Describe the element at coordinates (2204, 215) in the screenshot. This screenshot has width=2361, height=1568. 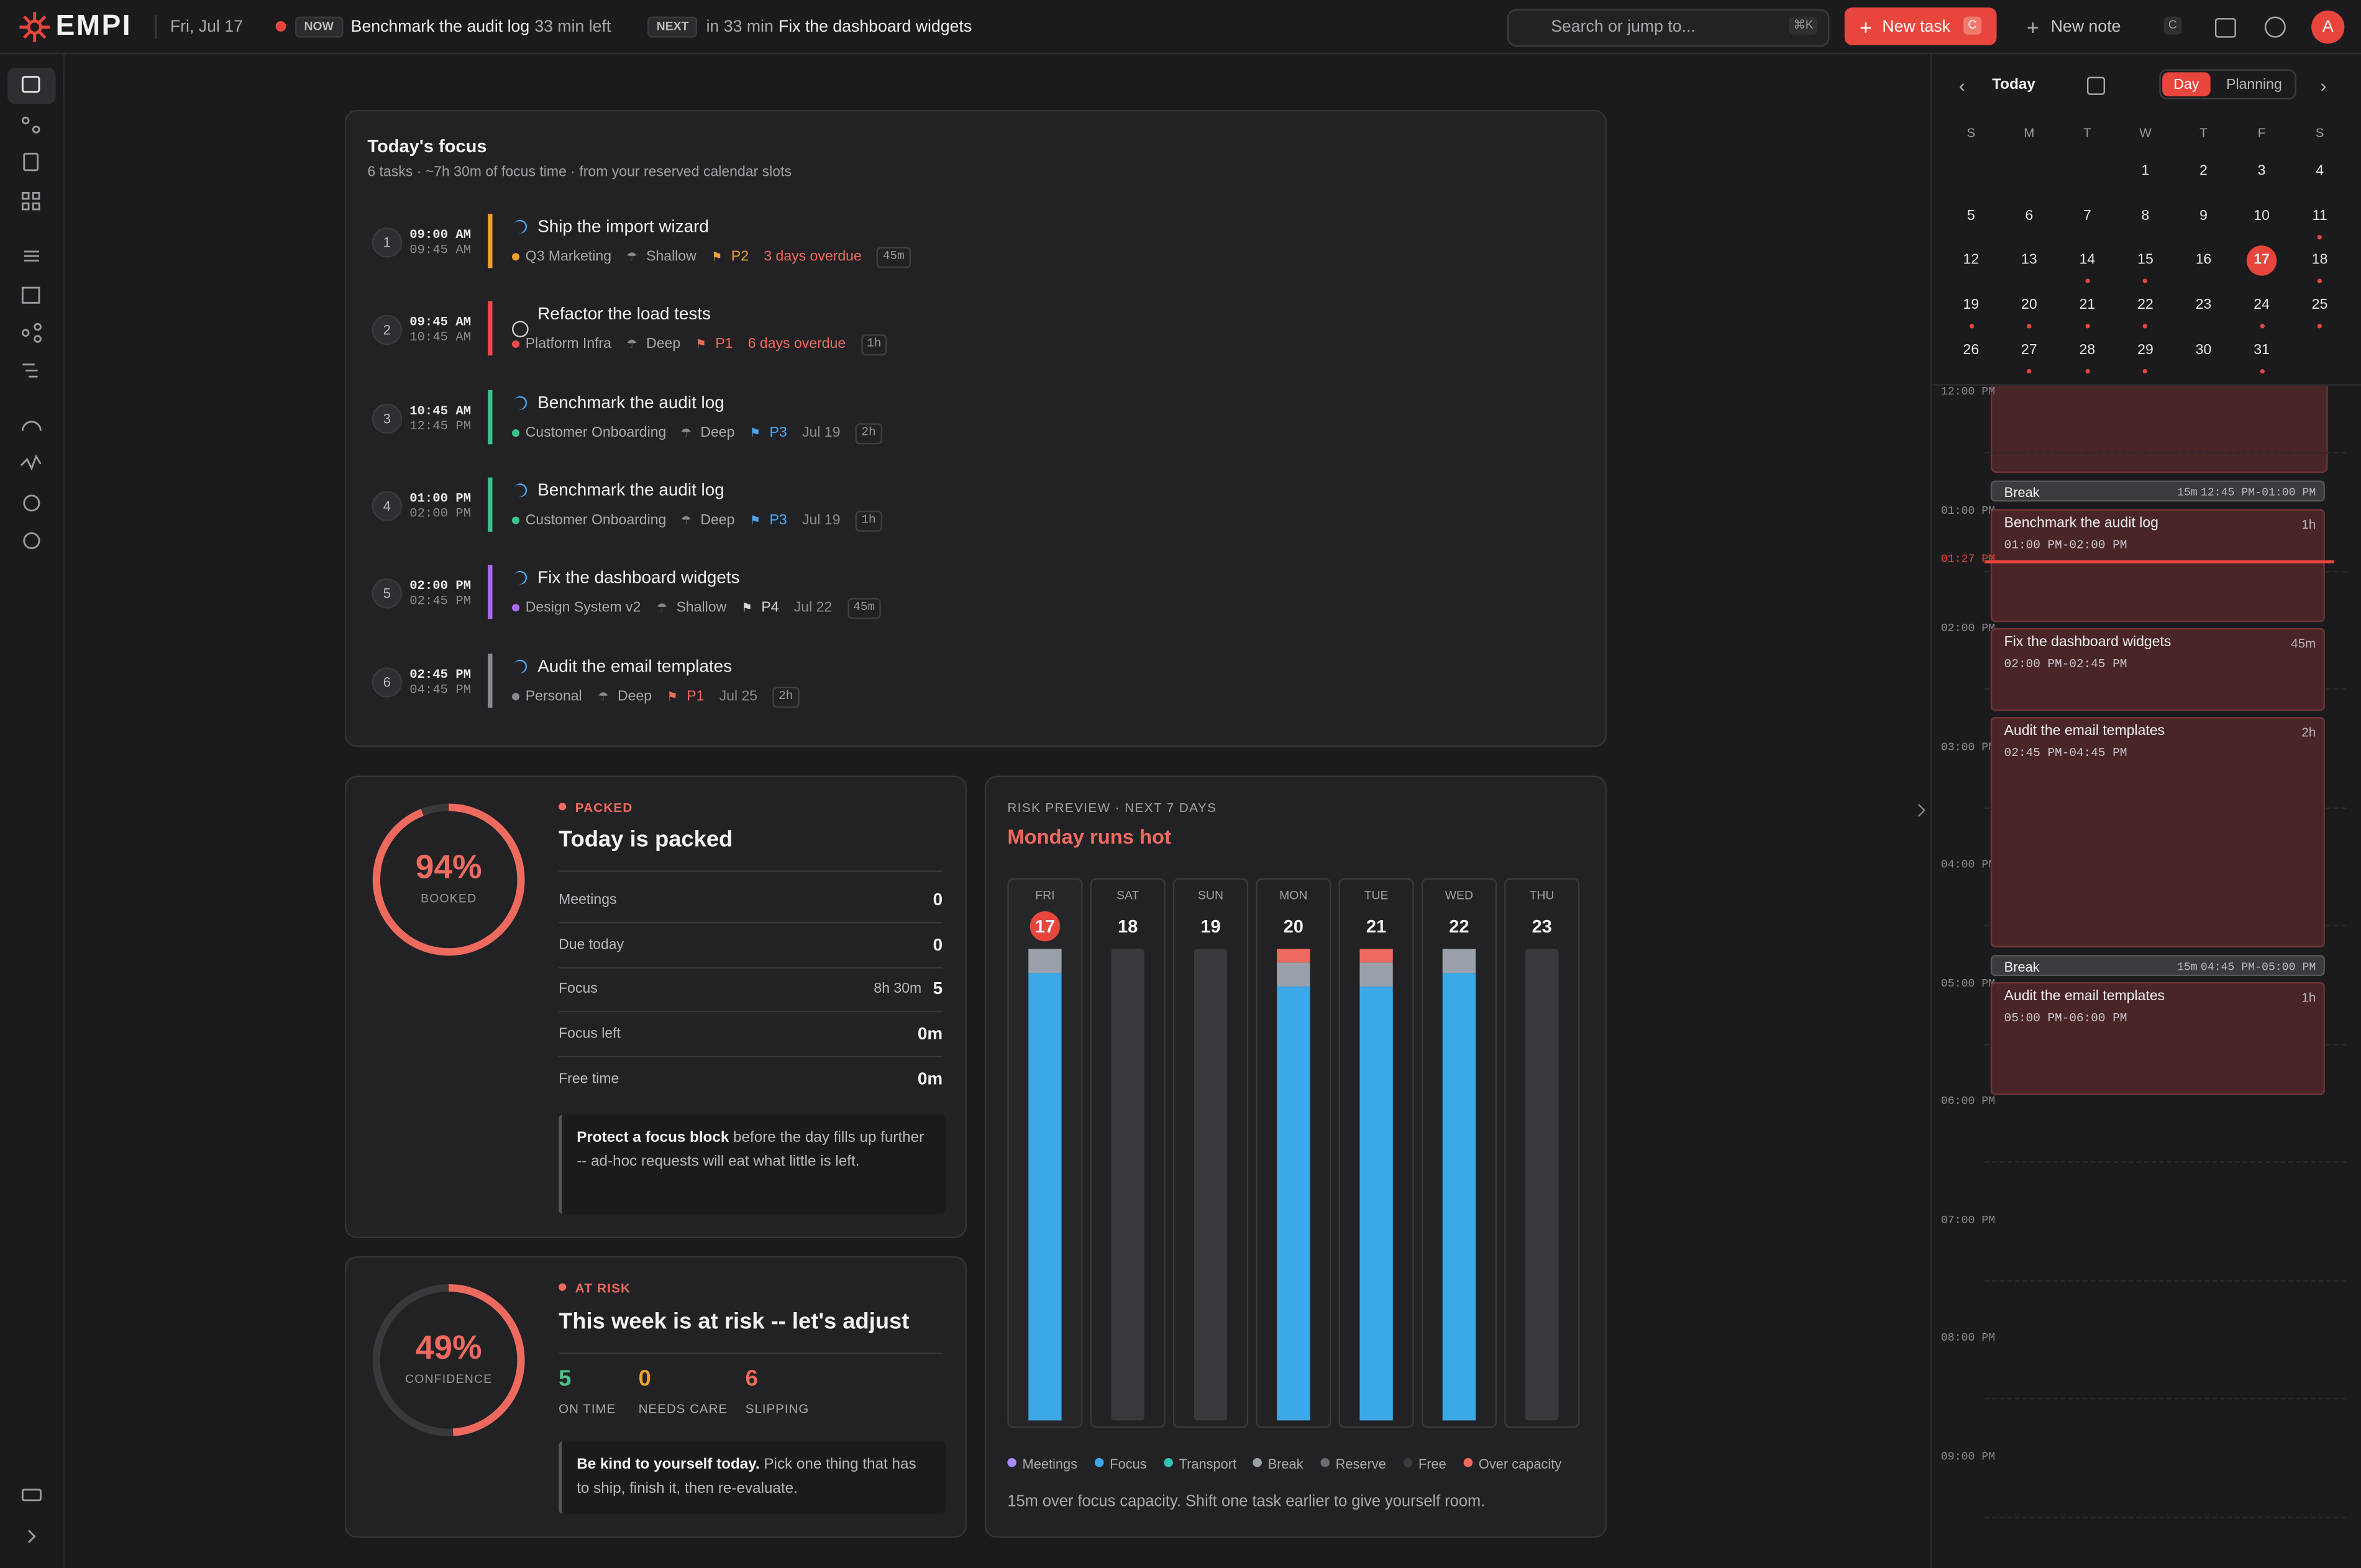
I see `calendar-day: 9` at that location.